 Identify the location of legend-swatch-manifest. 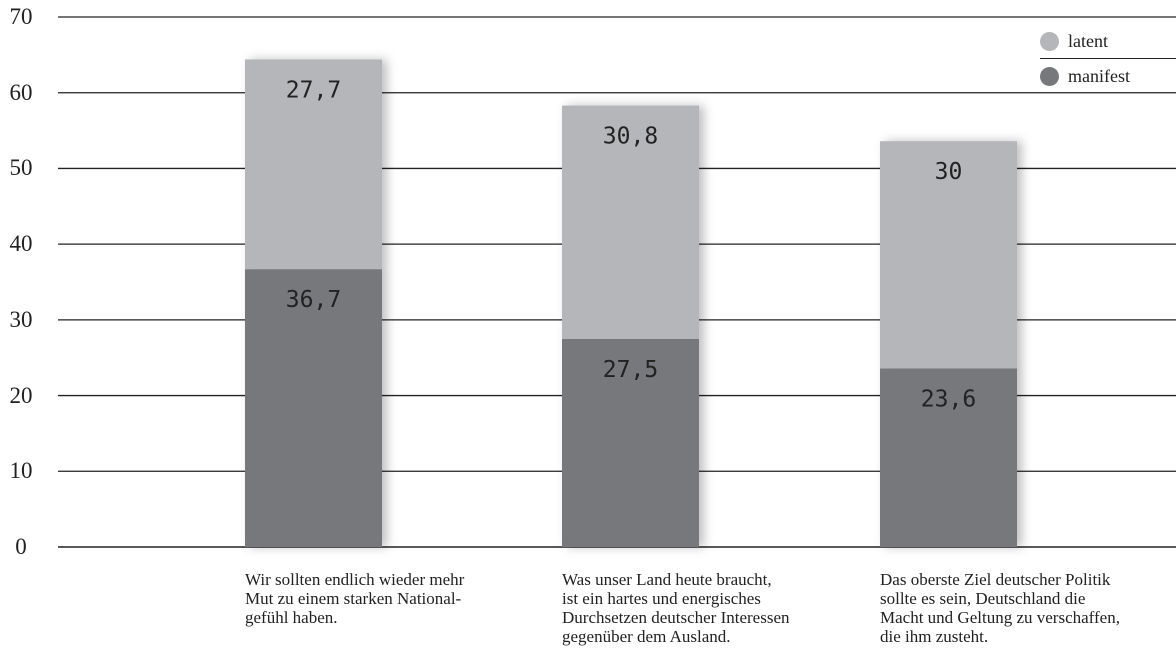
(1049, 76).